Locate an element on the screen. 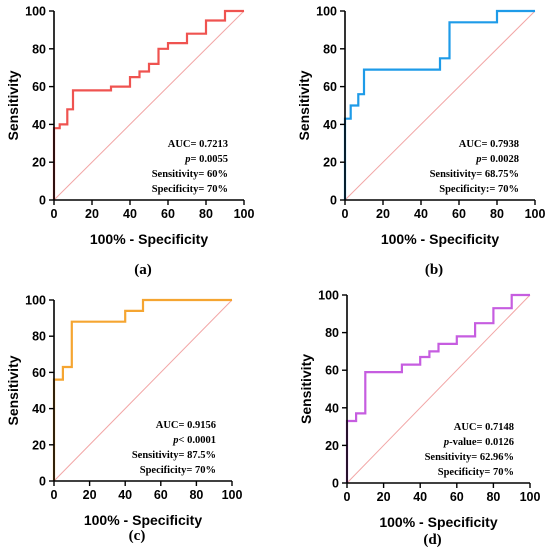  panel-d-x-tick-label: 20 is located at coordinates (384, 497).